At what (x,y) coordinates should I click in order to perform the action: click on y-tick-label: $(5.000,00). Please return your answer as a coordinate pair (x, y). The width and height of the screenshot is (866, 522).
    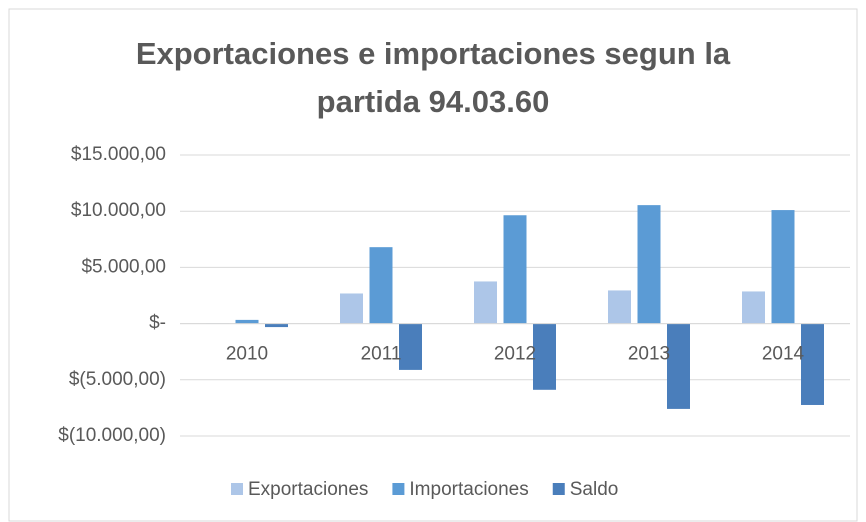
    Looking at the image, I should click on (117, 379).